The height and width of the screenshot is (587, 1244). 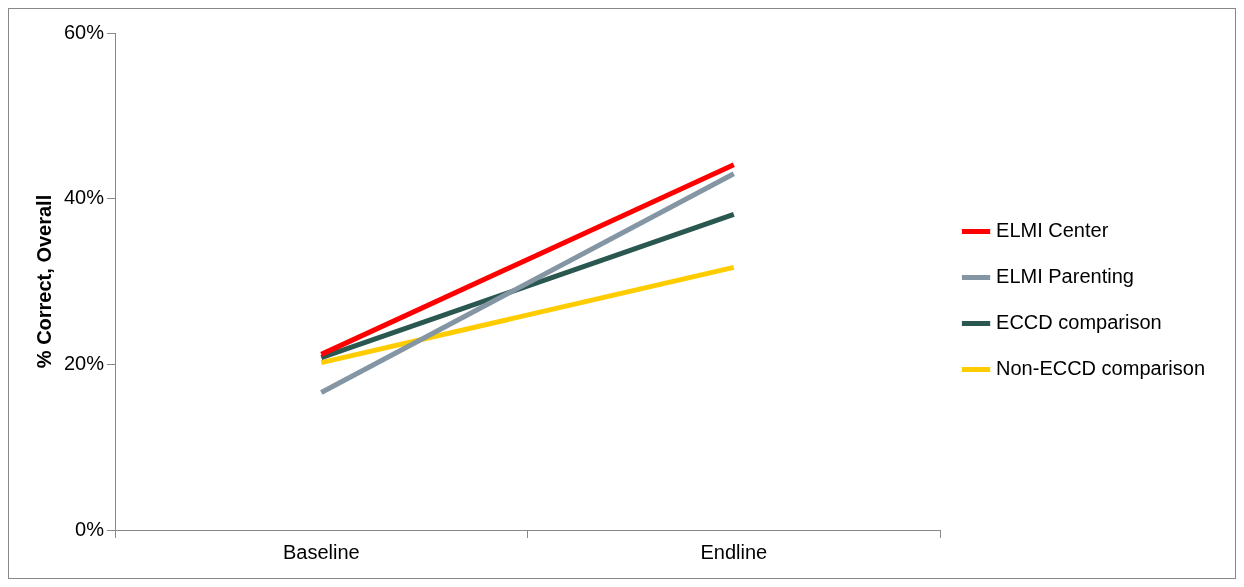 What do you see at coordinates (1065, 276) in the screenshot?
I see `legend-label: ELMI Parenting` at bounding box center [1065, 276].